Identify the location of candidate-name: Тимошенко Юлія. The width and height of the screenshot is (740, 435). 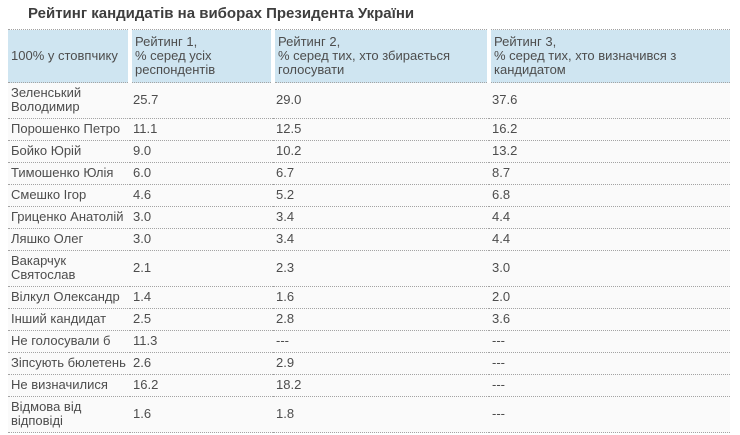
(69, 173).